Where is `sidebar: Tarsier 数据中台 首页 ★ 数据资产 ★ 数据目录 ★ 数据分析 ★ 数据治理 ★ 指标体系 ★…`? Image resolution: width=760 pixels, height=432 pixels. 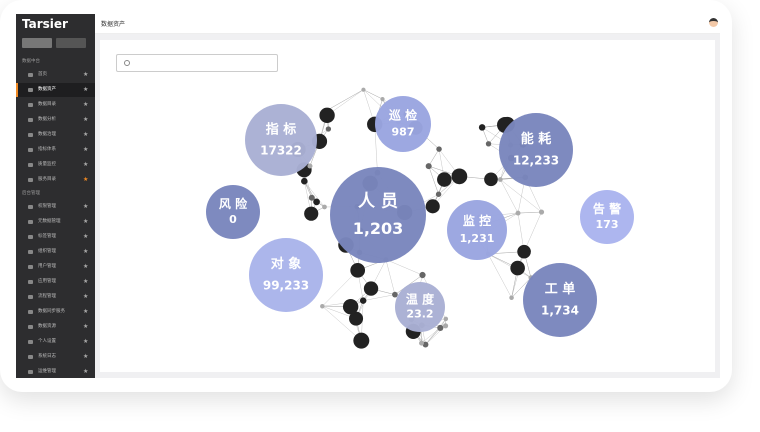 sidebar: Tarsier 数据中台 首页 ★ 数据资产 ★ 数据目录 ★ 数据分析 ★ 数据治理 ★ 指标体系 ★… is located at coordinates (55, 196).